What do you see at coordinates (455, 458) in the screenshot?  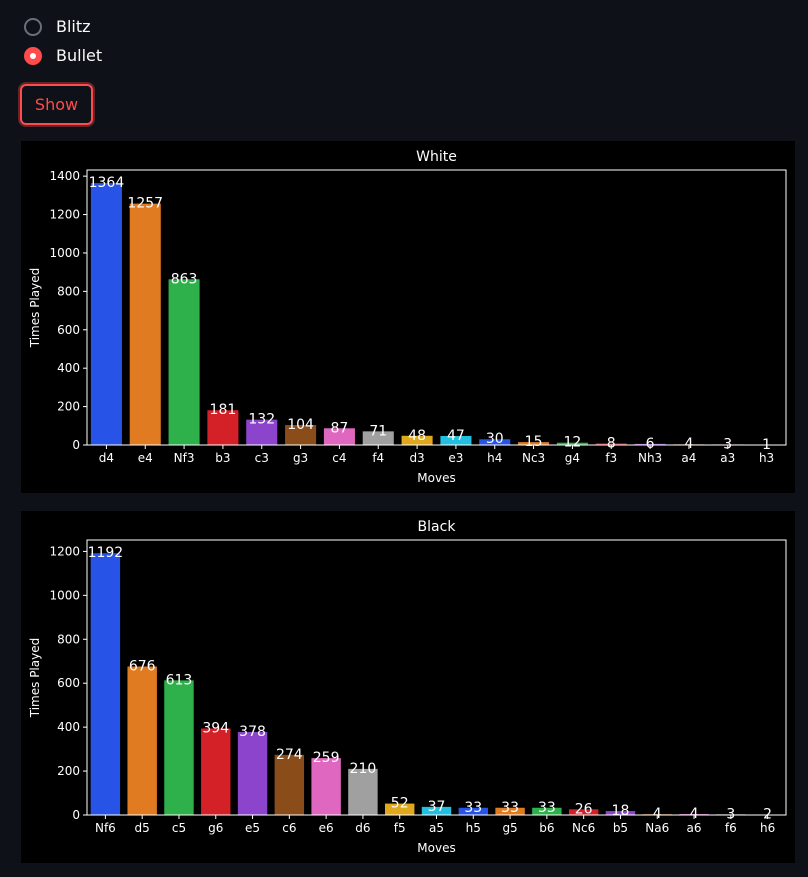 I see `x-tick-label: e3` at bounding box center [455, 458].